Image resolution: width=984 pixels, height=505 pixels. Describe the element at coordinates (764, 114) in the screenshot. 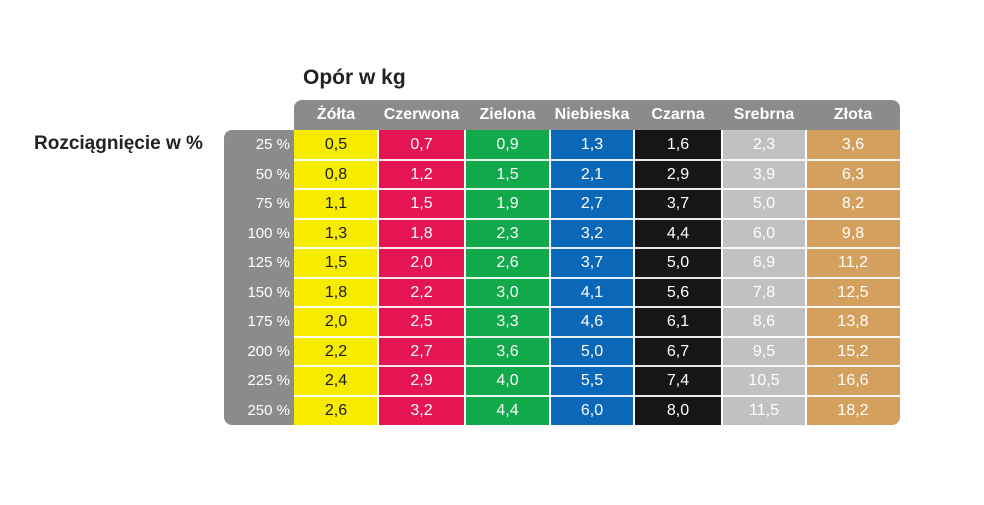

I see `column-header: Srebrna` at that location.